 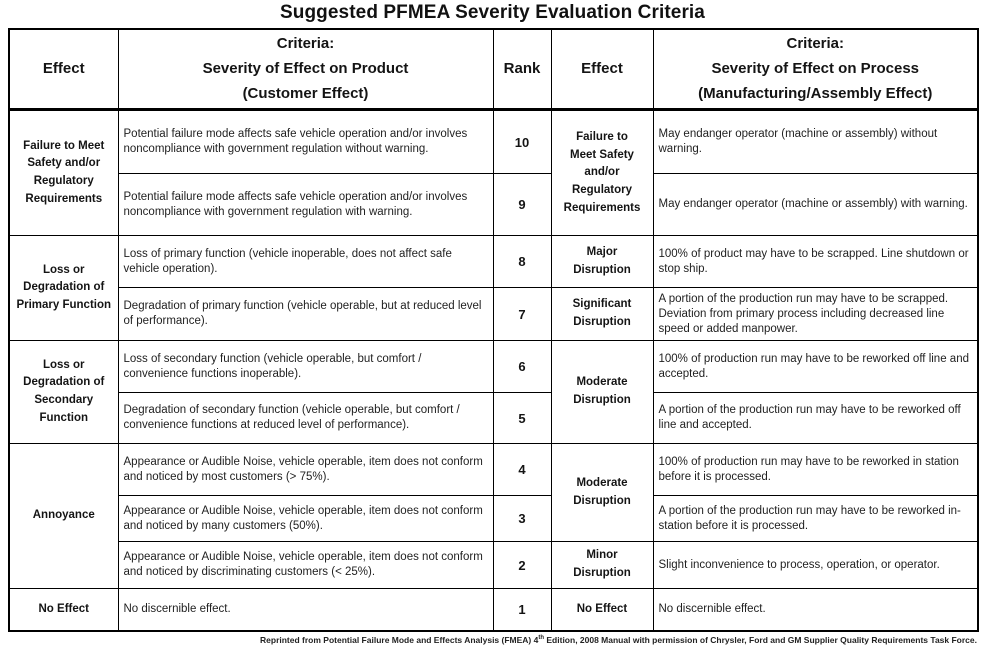 I want to click on rank-cell: 5, so click(x=522, y=418).